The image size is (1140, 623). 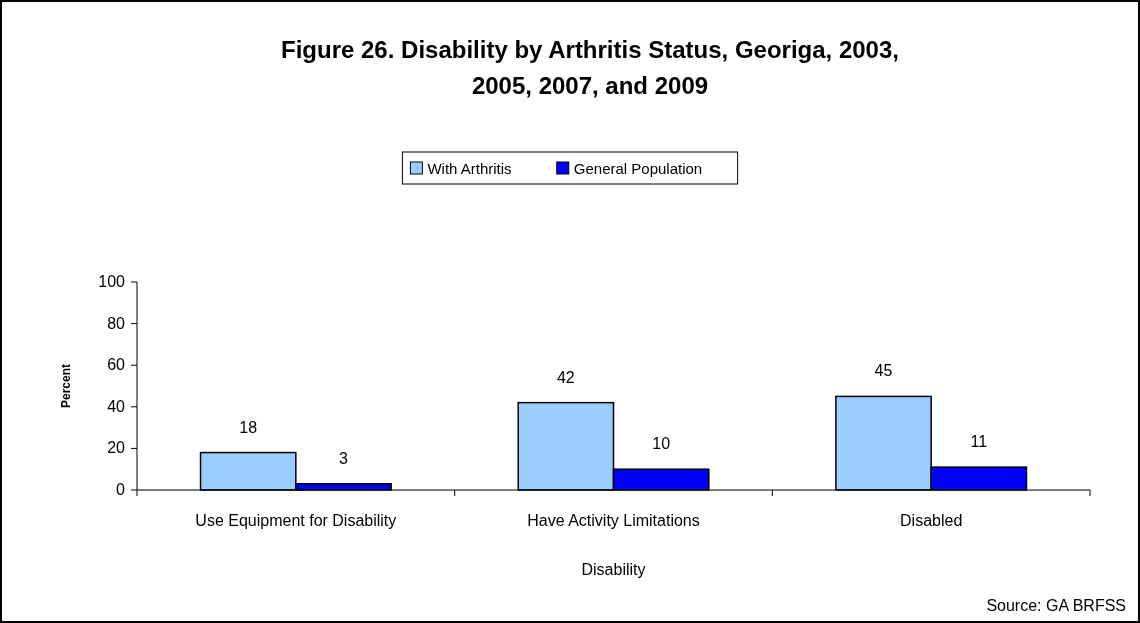 What do you see at coordinates (613, 520) in the screenshot?
I see `x-tick-label: Have Activity Limitations` at bounding box center [613, 520].